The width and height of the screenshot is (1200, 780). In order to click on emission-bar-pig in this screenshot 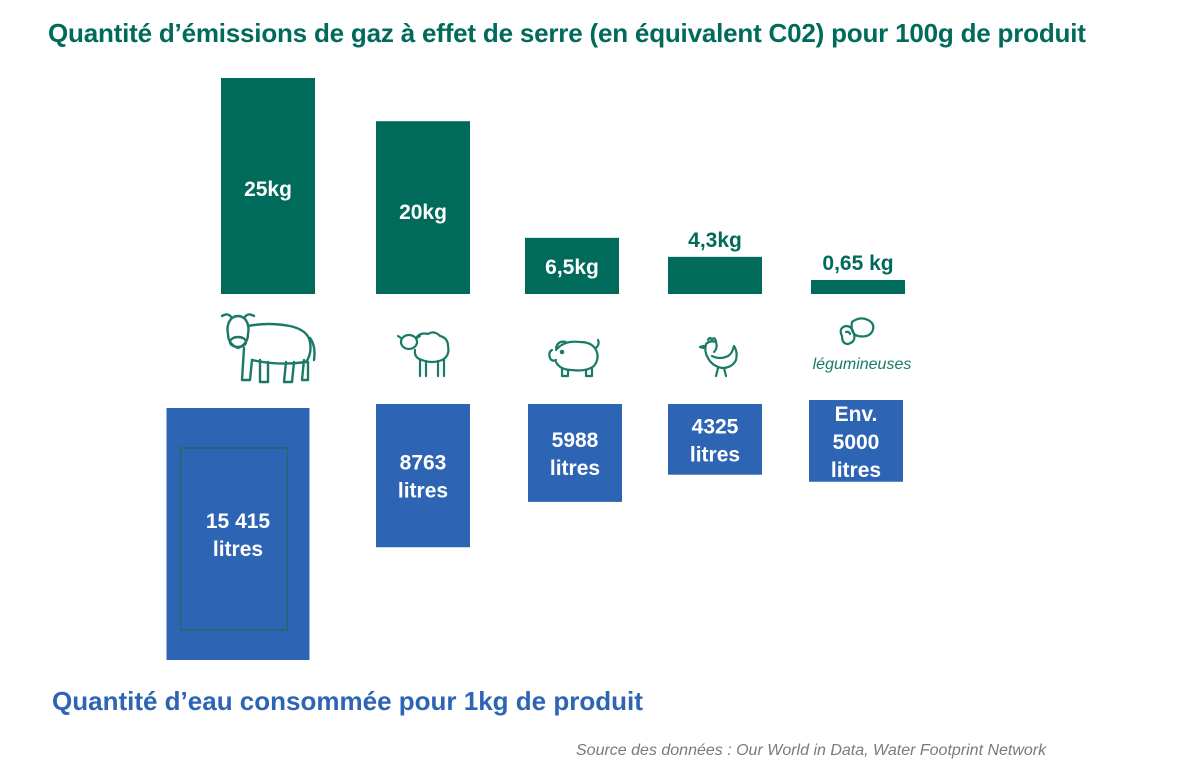, I will do `click(572, 265)`.